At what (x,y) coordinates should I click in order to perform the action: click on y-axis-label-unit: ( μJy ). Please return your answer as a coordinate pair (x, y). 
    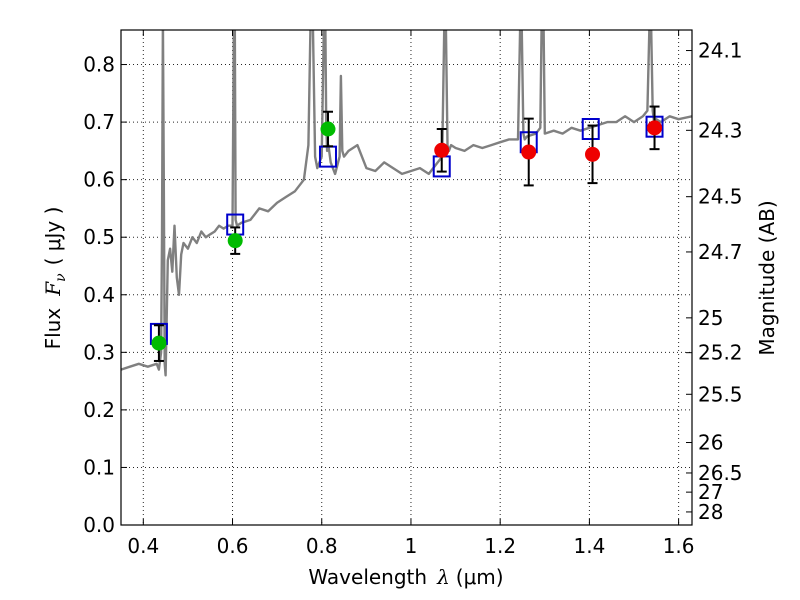
    Looking at the image, I should click on (53, 236).